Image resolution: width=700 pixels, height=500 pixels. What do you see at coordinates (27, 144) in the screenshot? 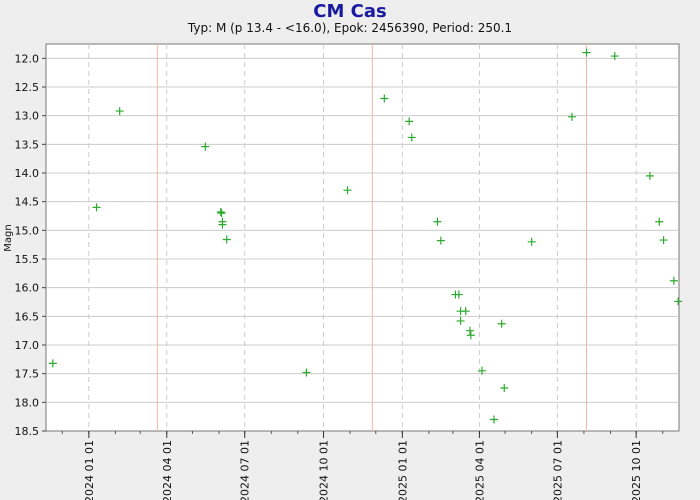
I see `y-tick-label: 13.5` at bounding box center [27, 144].